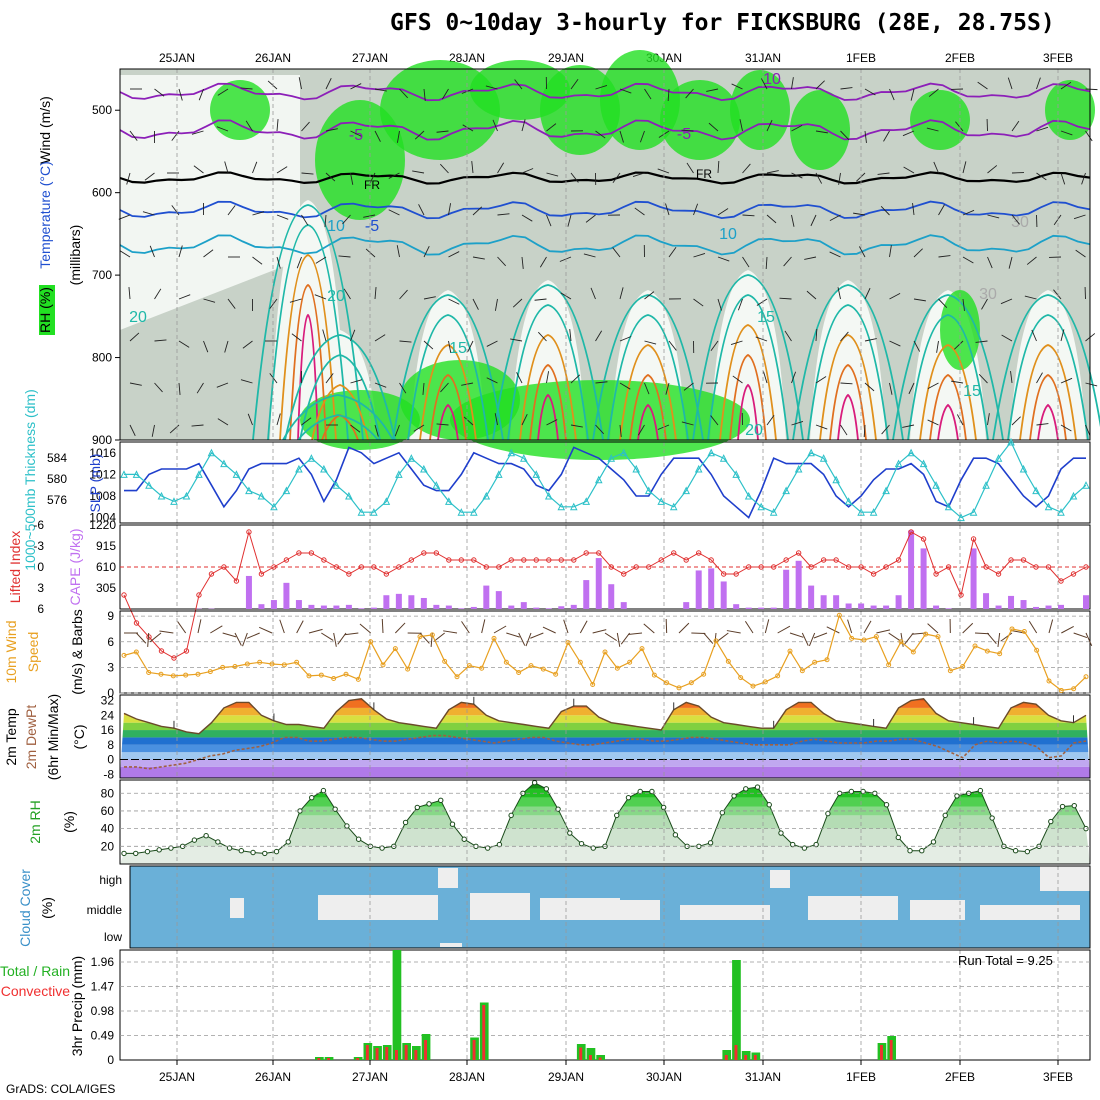 The height and width of the screenshot is (1100, 1100). I want to click on cloud-panel-frame, so click(610, 907).